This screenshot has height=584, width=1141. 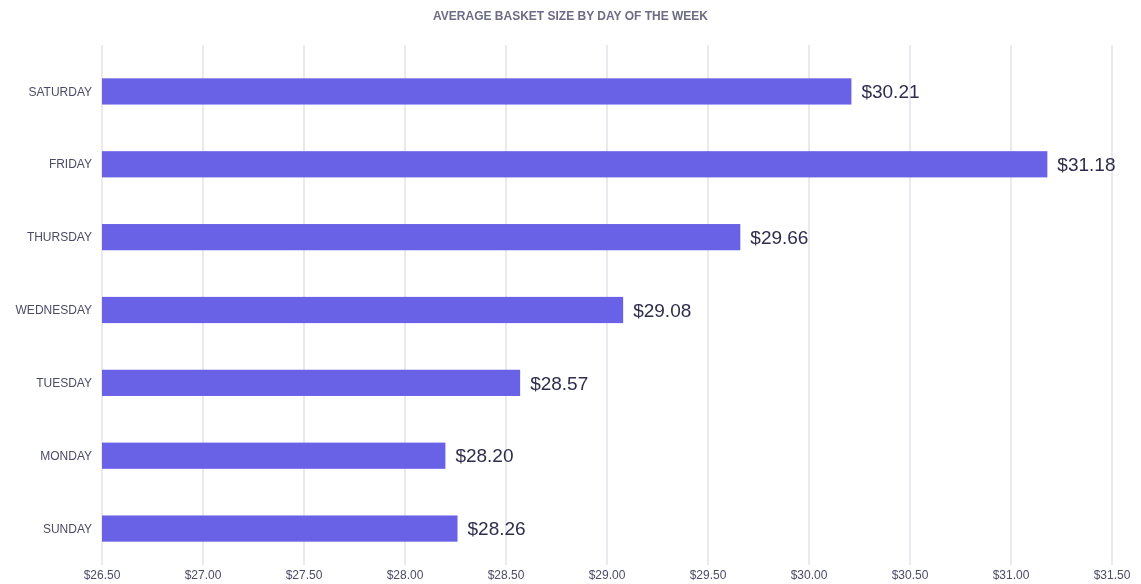 I want to click on data-label: $29.66, so click(x=779, y=237).